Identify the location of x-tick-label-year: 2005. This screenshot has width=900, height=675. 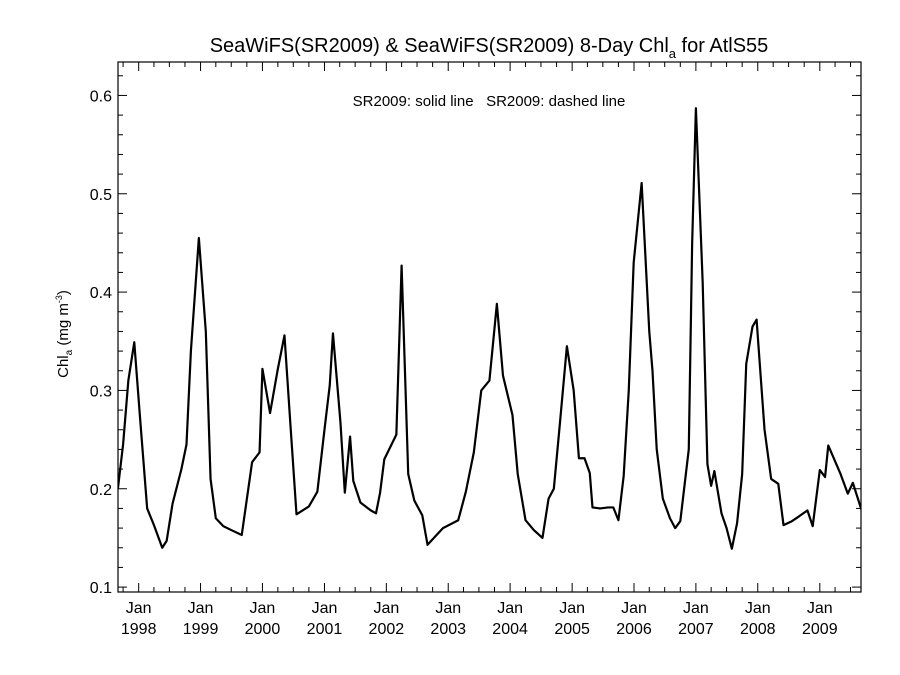
(572, 629).